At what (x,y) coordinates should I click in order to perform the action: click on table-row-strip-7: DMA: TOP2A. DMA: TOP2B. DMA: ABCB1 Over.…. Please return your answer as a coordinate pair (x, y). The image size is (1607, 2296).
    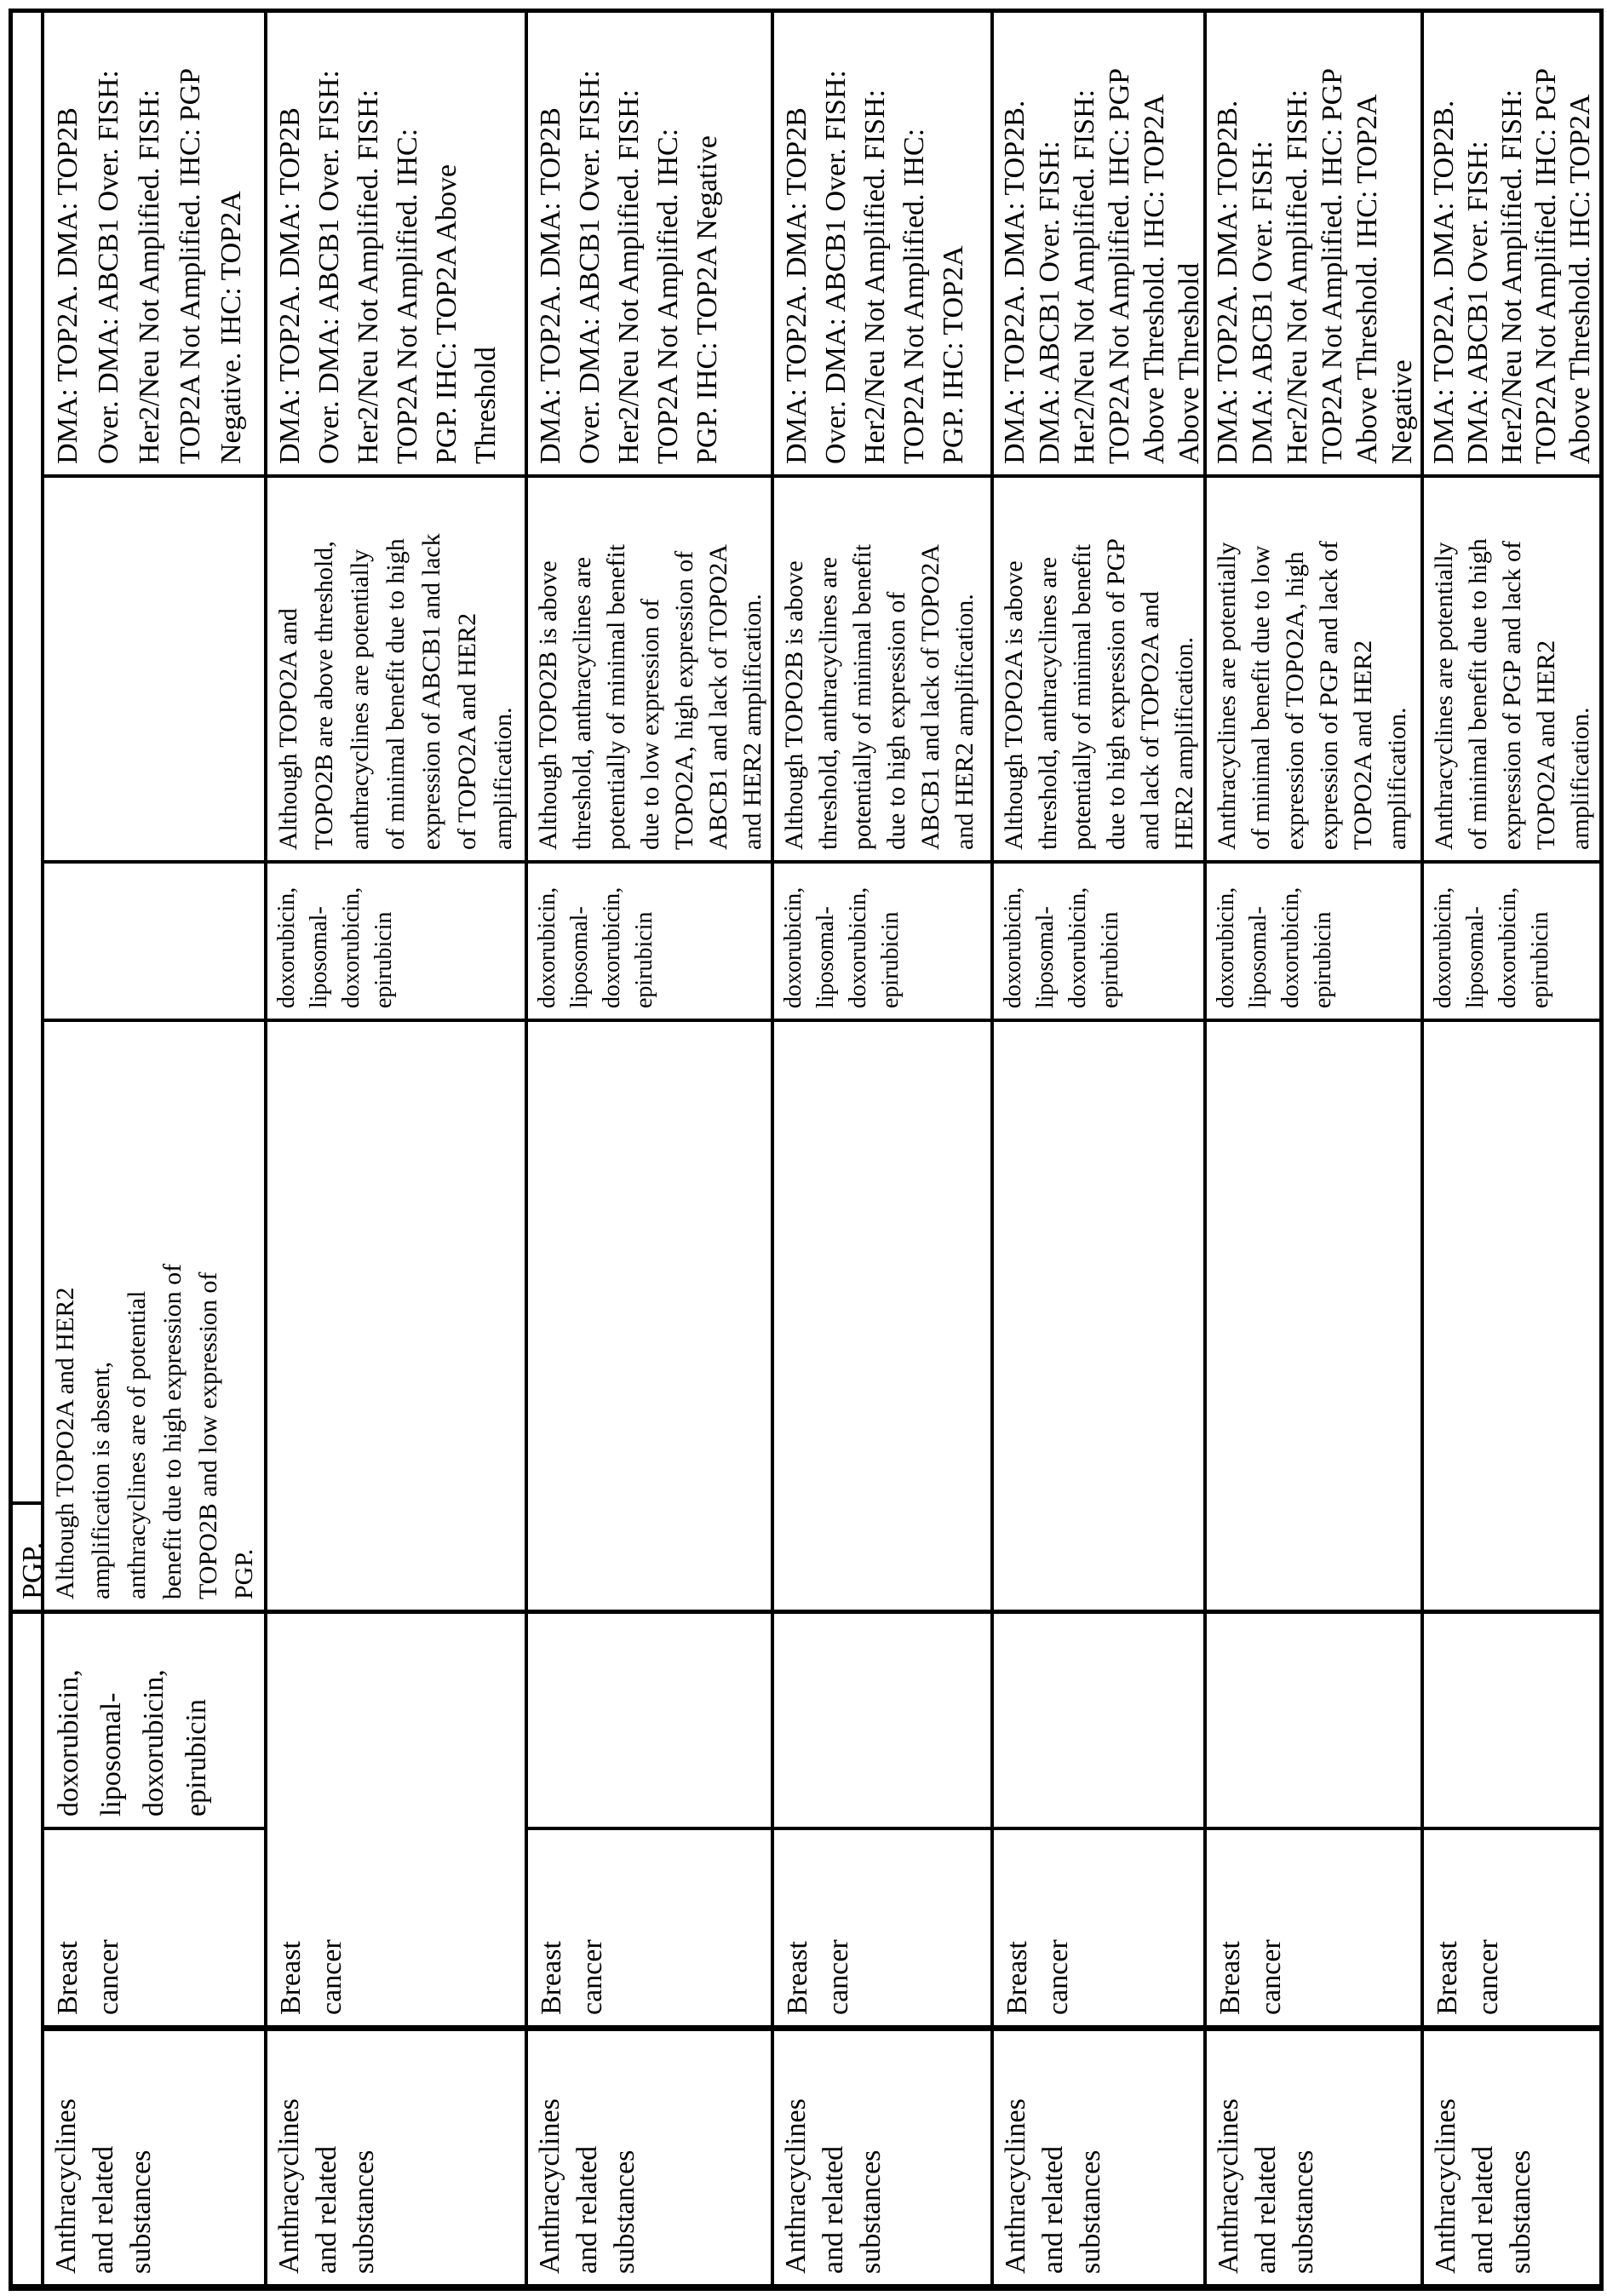
    Looking at the image, I should click on (1511, 1148).